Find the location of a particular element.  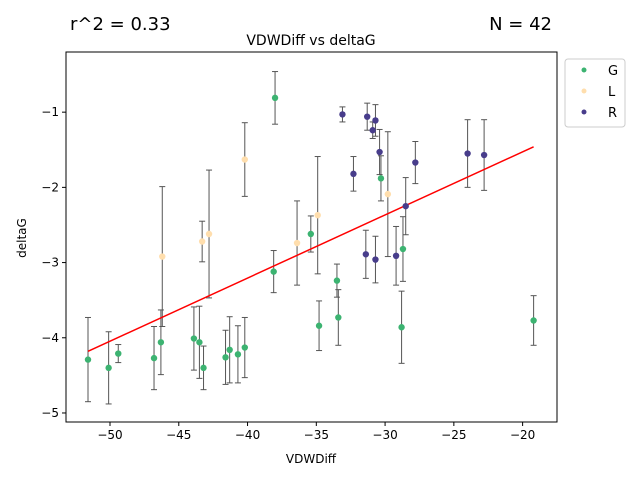

legend-marker-l is located at coordinates (584, 91).